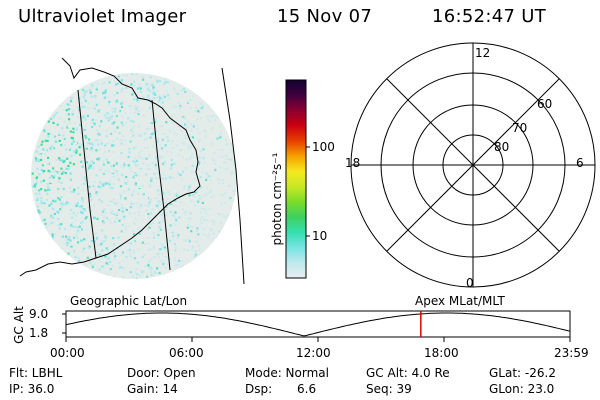 This screenshot has width=600, height=400. Describe the element at coordinates (259, 389) in the screenshot. I see `status-dsp-label: Dsp:` at that location.